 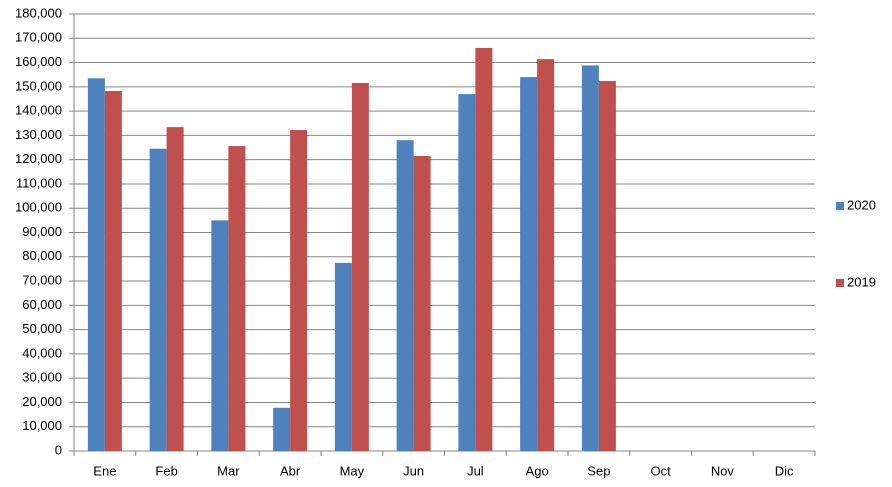 What do you see at coordinates (784, 470) in the screenshot?
I see `x-tick-label: Dic` at bounding box center [784, 470].